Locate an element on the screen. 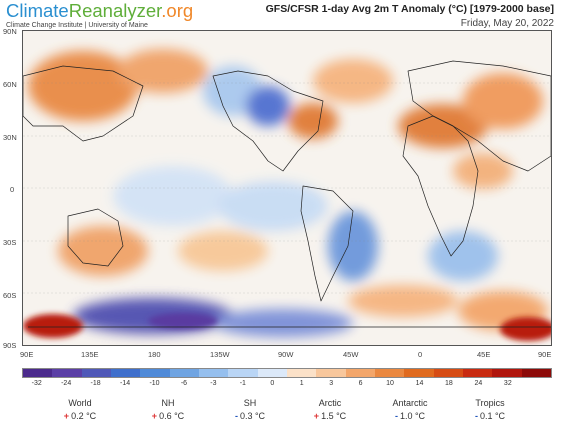 Image resolution: width=562 pixels, height=423 pixels. color-scale is located at coordinates (287, 373).